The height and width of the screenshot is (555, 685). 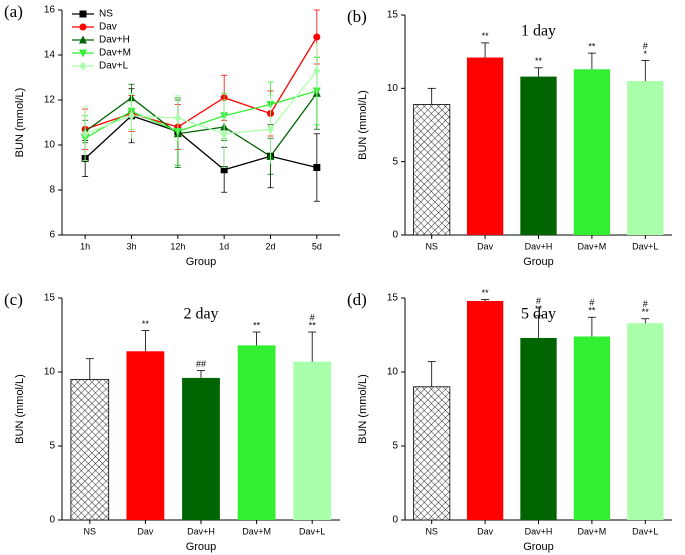 I want to click on legend-label: NS, so click(x=106, y=14).